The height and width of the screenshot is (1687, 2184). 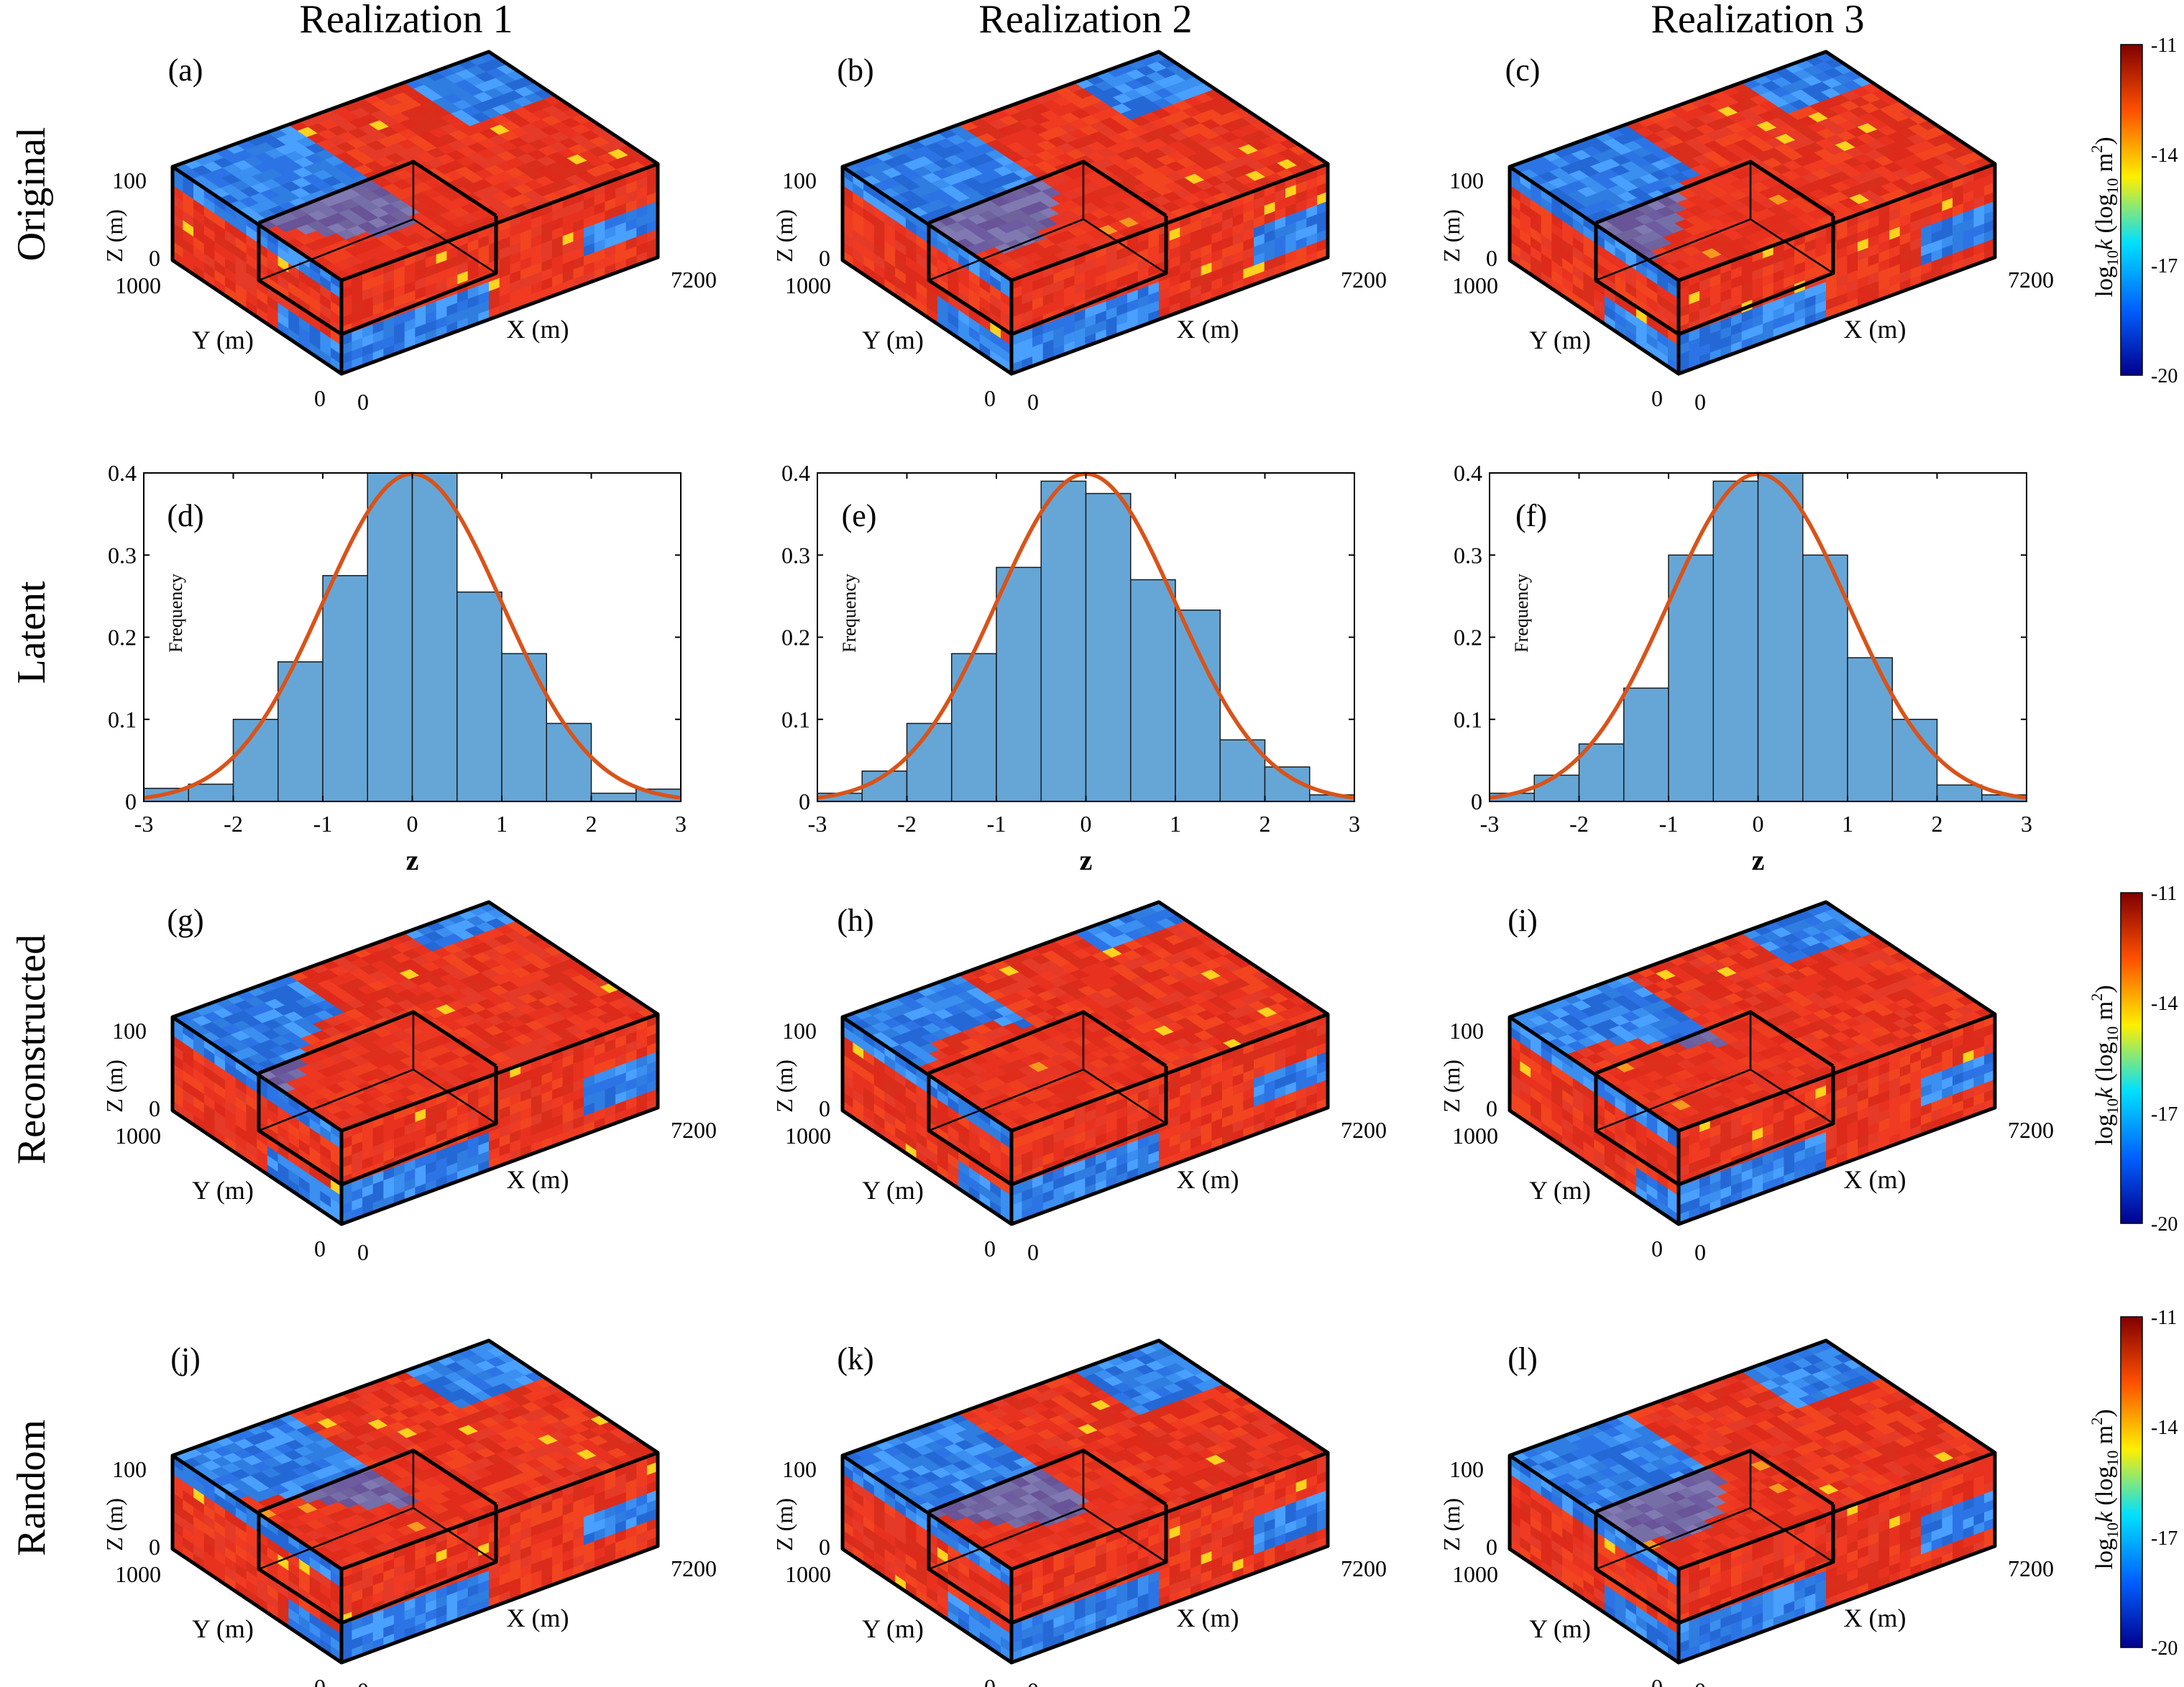 I want to click on panel-label: (a), so click(x=185, y=70).